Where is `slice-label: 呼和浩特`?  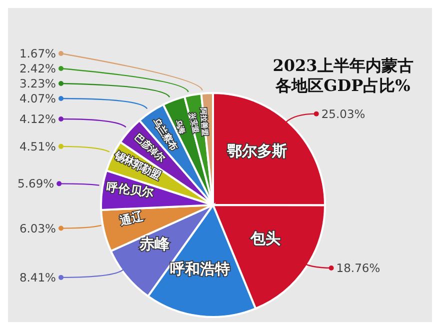 slice-label: 呼和浩特 is located at coordinates (200, 269).